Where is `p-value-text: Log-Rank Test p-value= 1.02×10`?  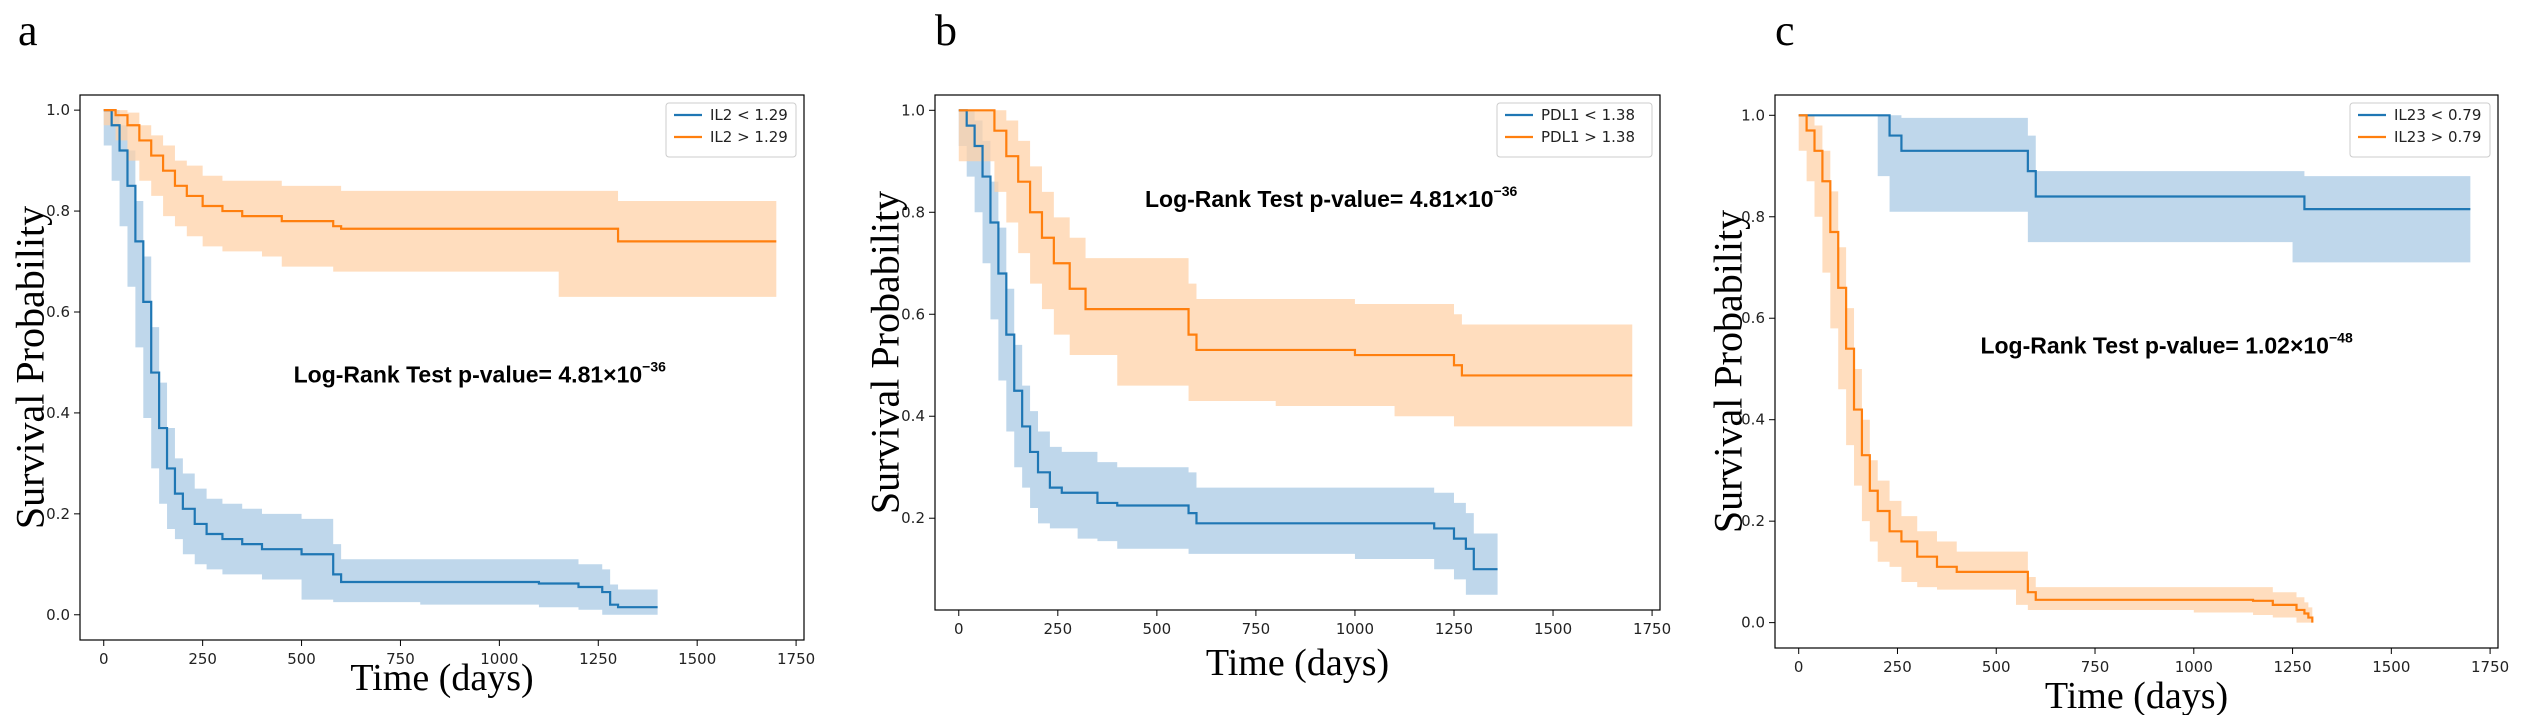 p-value-text: Log-Rank Test p-value= 1.02×10 is located at coordinates (2154, 346).